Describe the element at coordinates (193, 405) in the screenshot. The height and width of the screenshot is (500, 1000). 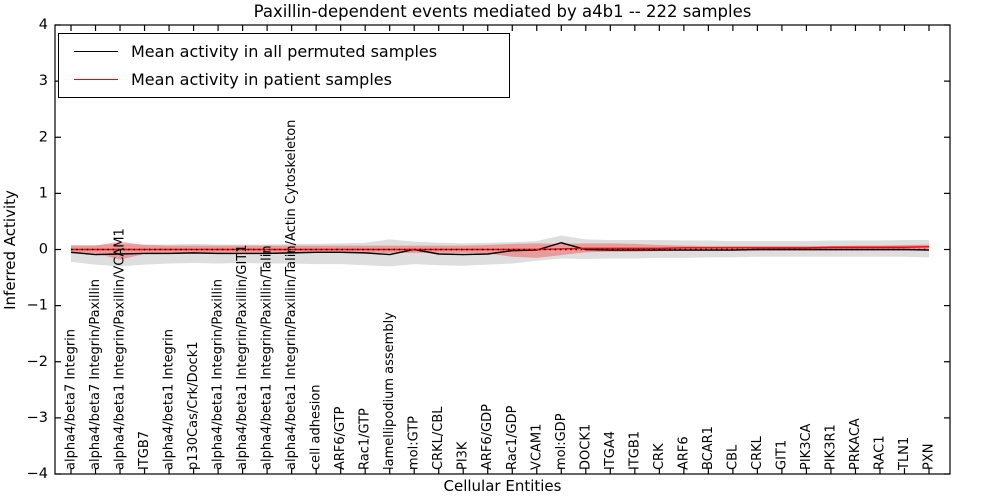
I see `x-tick-label: p130Cas/Crk/Dock1` at that location.